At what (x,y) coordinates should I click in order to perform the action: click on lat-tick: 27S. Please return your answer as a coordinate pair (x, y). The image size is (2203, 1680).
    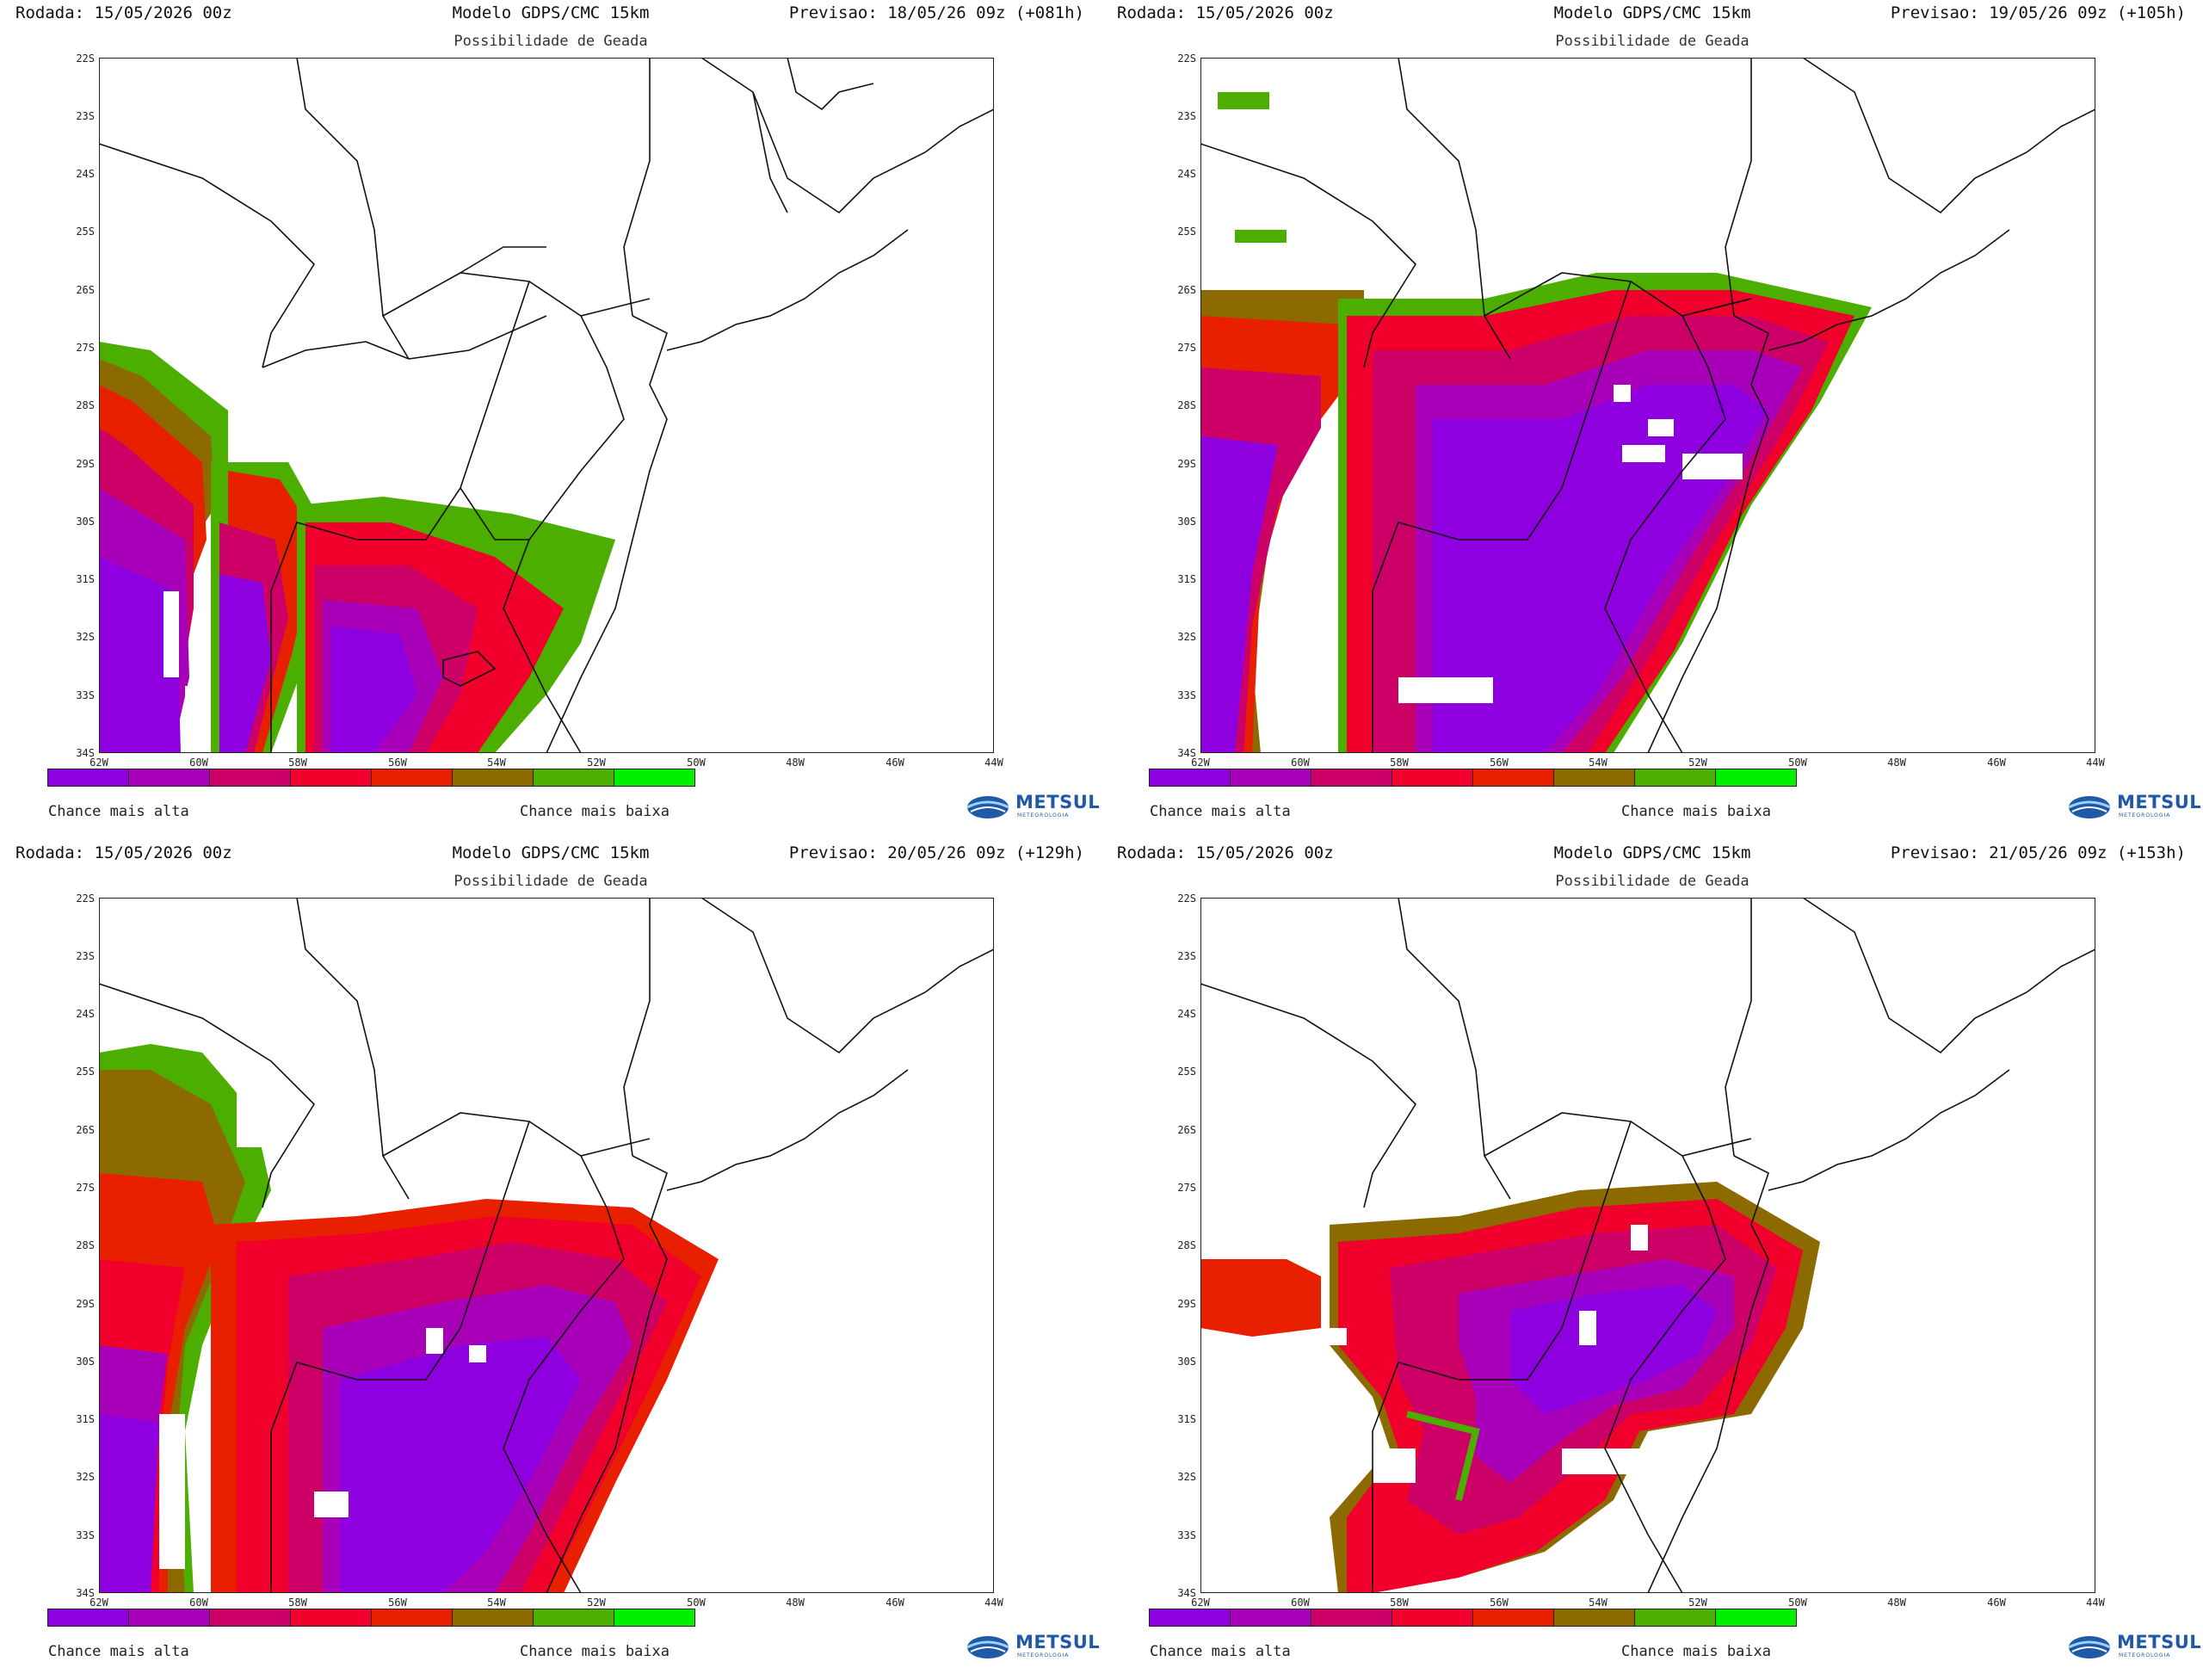
    Looking at the image, I should click on (86, 1188).